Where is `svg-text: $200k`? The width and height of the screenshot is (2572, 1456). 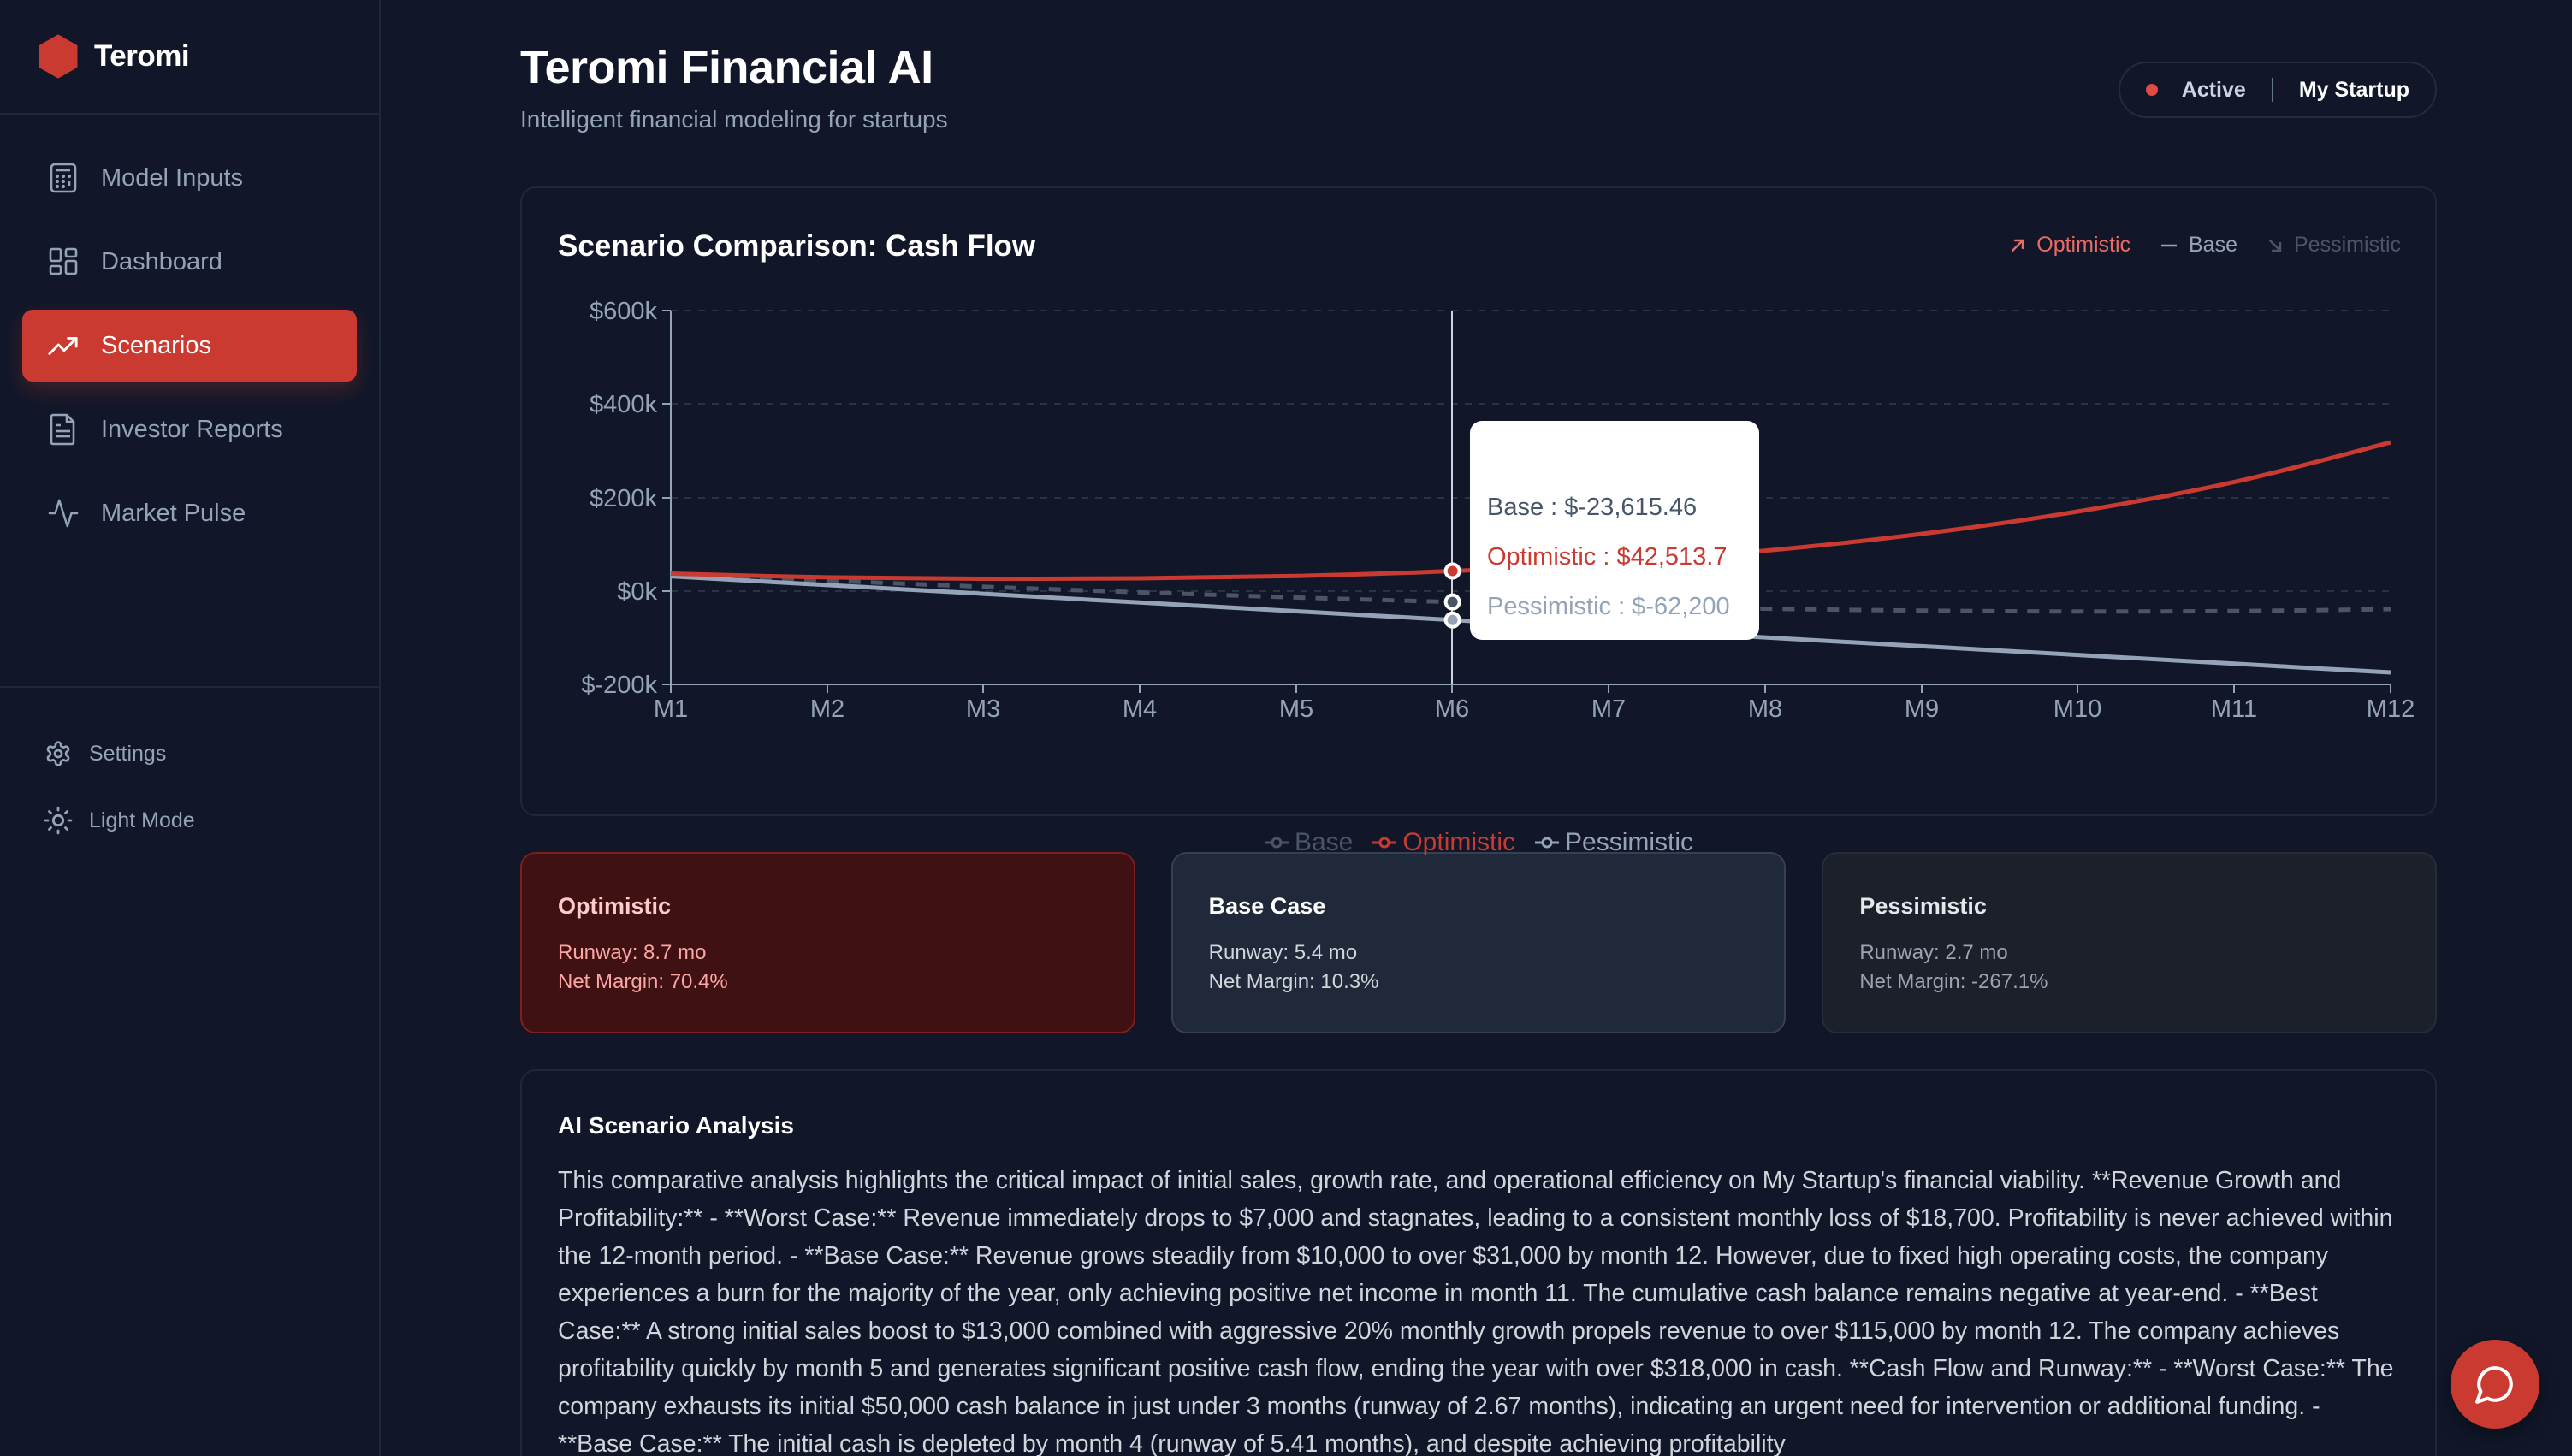 svg-text: $200k is located at coordinates (624, 498).